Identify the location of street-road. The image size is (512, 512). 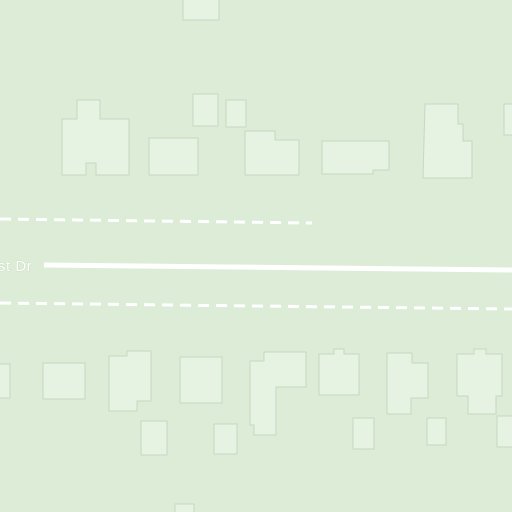
(277, 267).